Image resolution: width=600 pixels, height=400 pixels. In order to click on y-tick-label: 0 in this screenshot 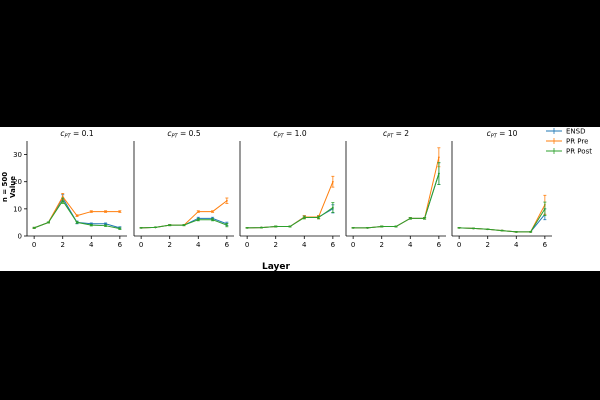, I will do `click(20, 237)`.